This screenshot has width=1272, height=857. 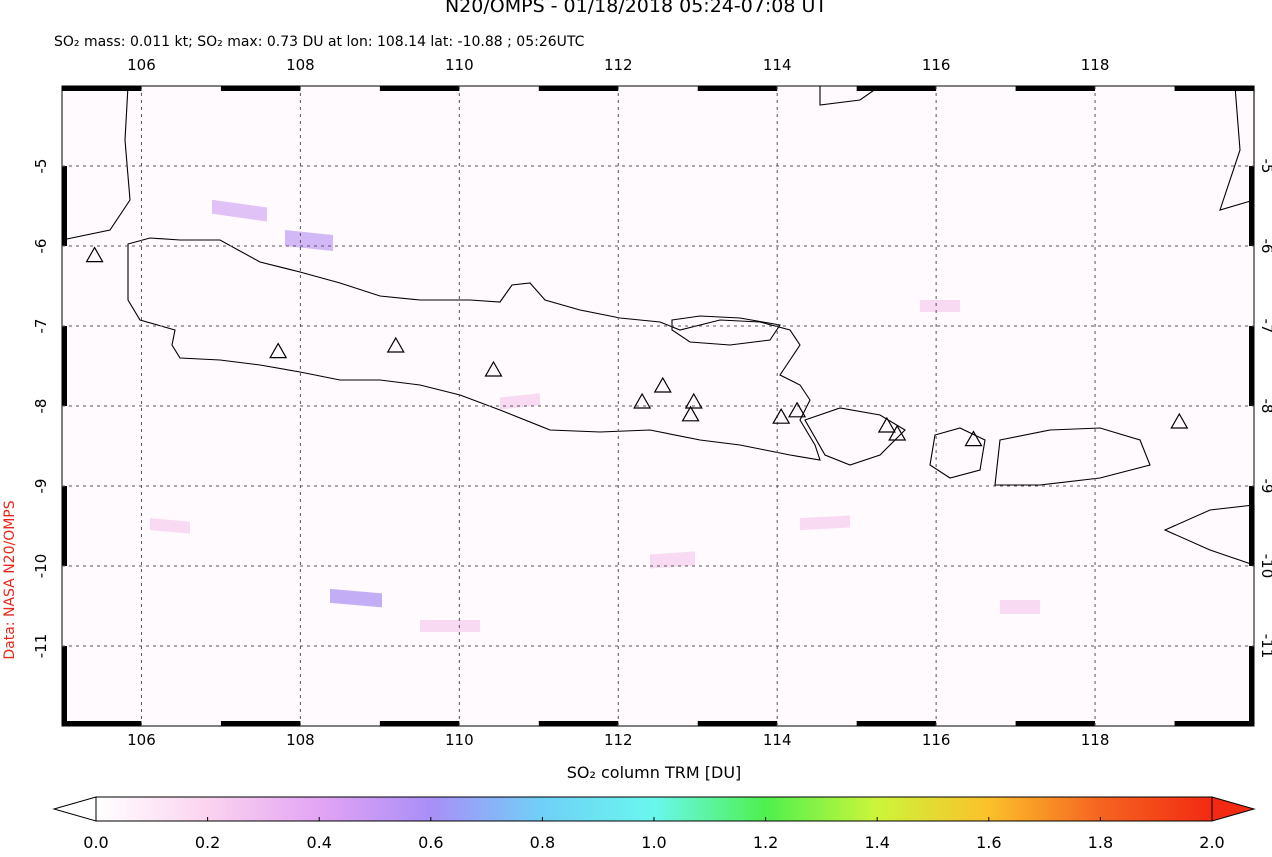 What do you see at coordinates (95, 842) in the screenshot?
I see `colorbar-tick-label: 0.0` at bounding box center [95, 842].